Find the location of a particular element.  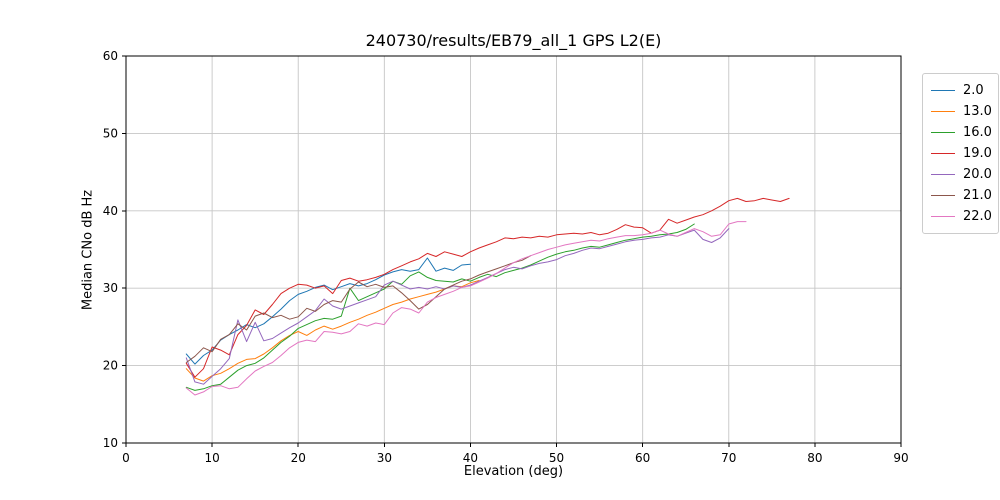

x-tick-label: 90 is located at coordinates (900, 458).